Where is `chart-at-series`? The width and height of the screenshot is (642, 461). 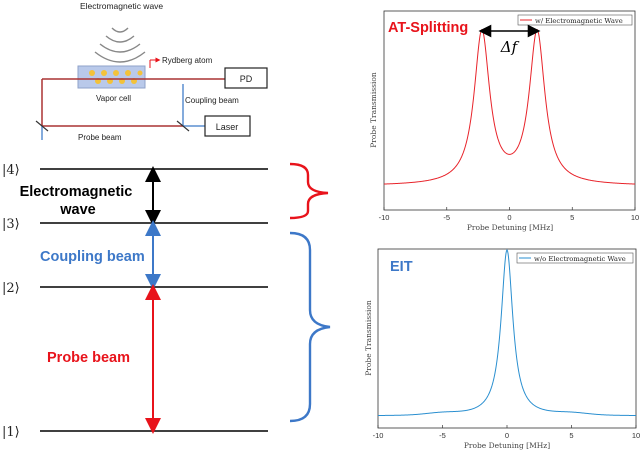
chart-at-series is located at coordinates (509, 107).